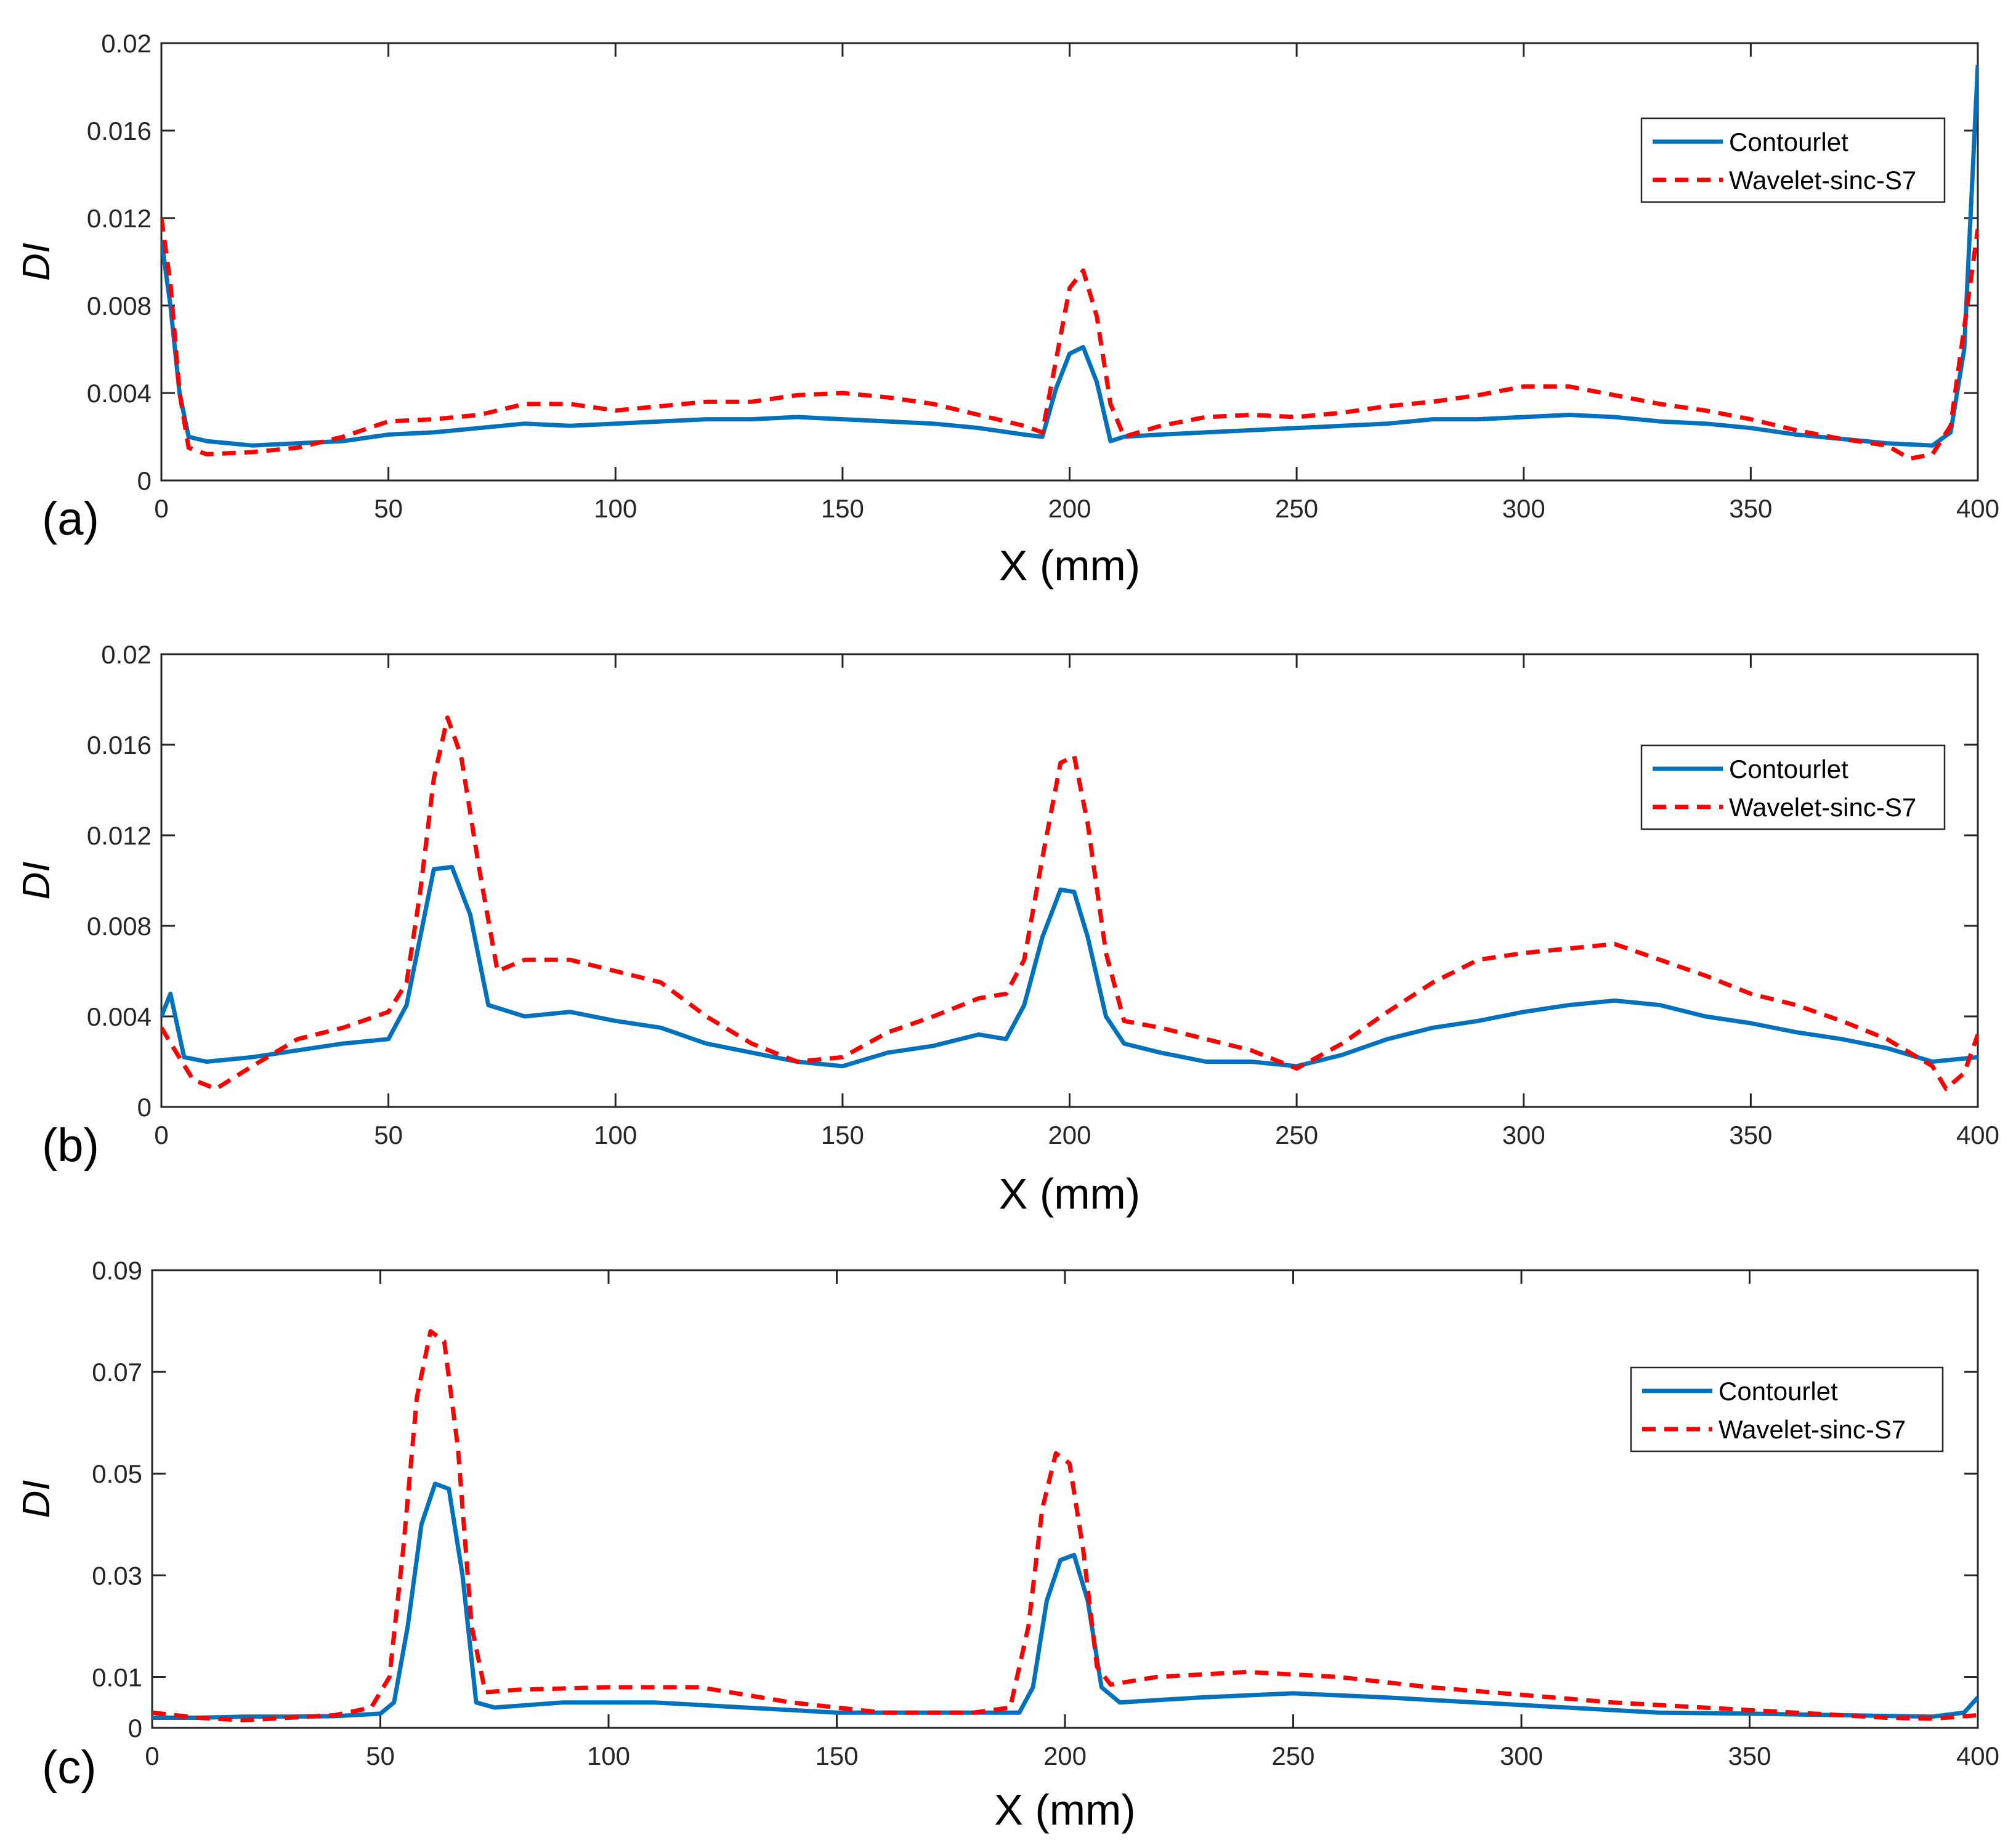  I want to click on y-tick-label: 0.07, so click(117, 1372).